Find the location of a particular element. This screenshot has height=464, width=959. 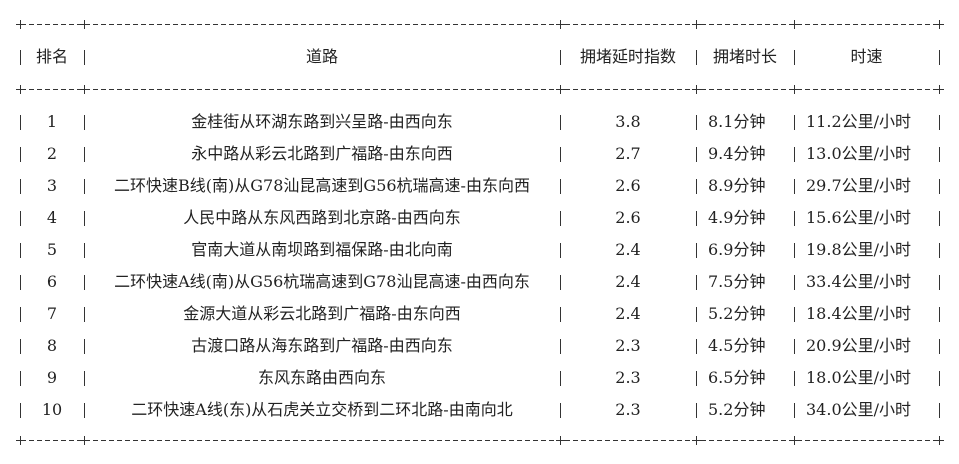

cell-rank: 2 is located at coordinates (52, 153).